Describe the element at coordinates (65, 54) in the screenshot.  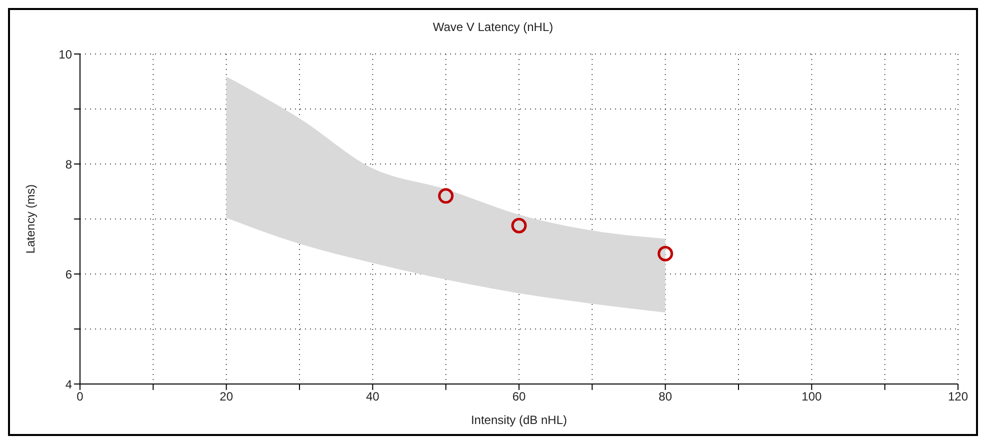
I see `y-tick-label: 10` at that location.